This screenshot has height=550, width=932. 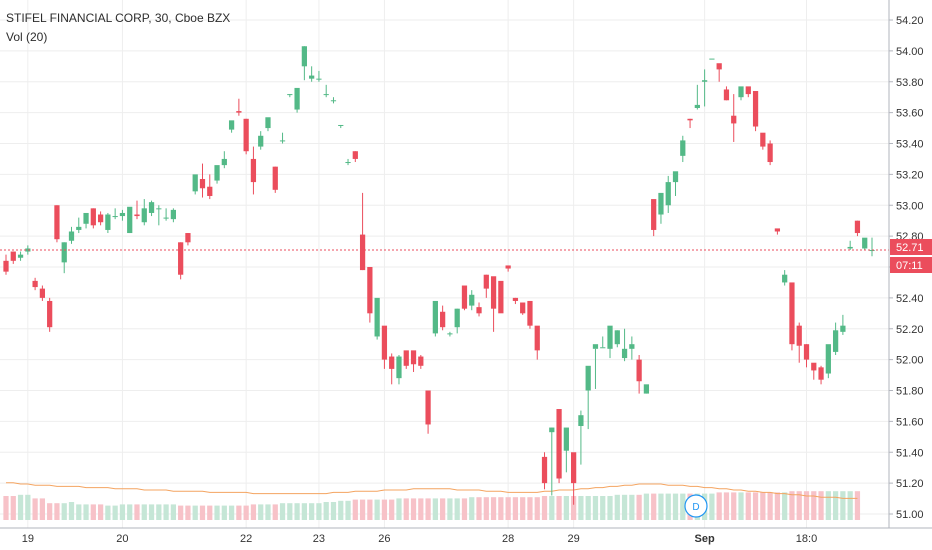 I want to click on y-tick-label: 54.00, so click(x=910, y=52).